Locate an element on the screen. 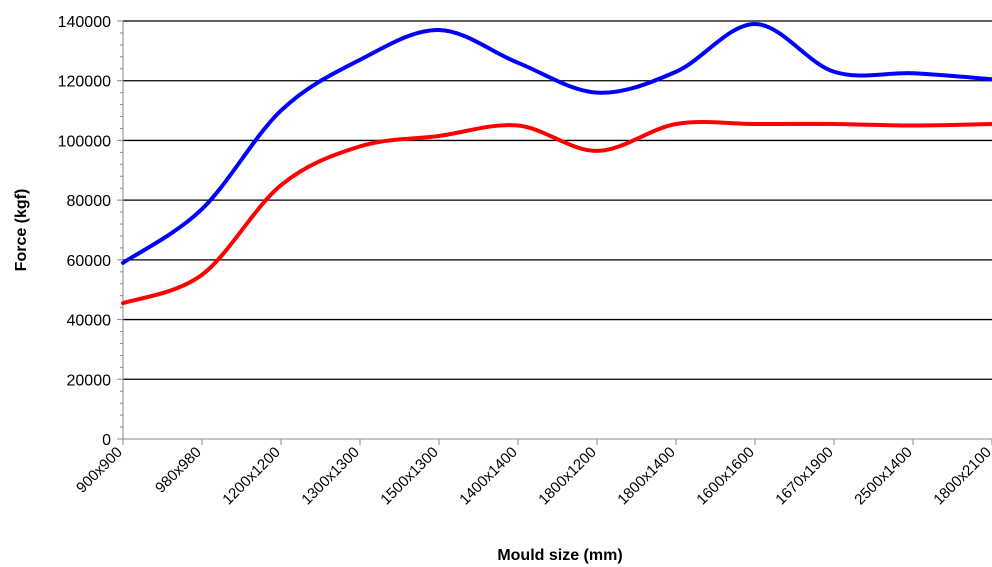  x-tick-label: 1500x1300 is located at coordinates (409, 476).